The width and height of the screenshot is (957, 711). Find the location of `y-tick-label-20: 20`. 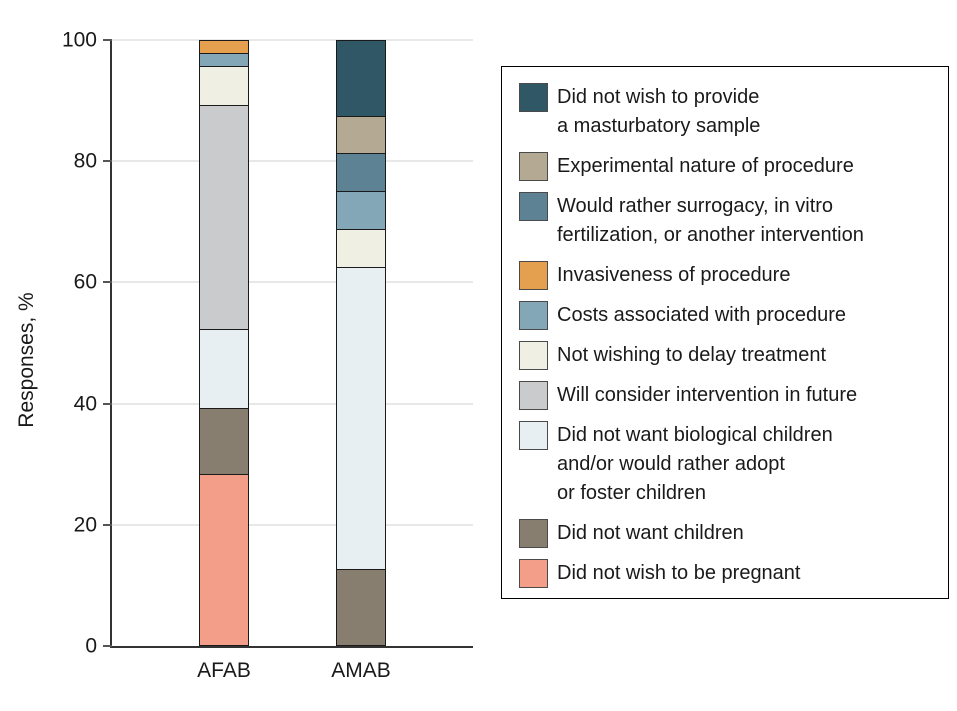

y-tick-label-20: 20 is located at coordinates (85, 525).